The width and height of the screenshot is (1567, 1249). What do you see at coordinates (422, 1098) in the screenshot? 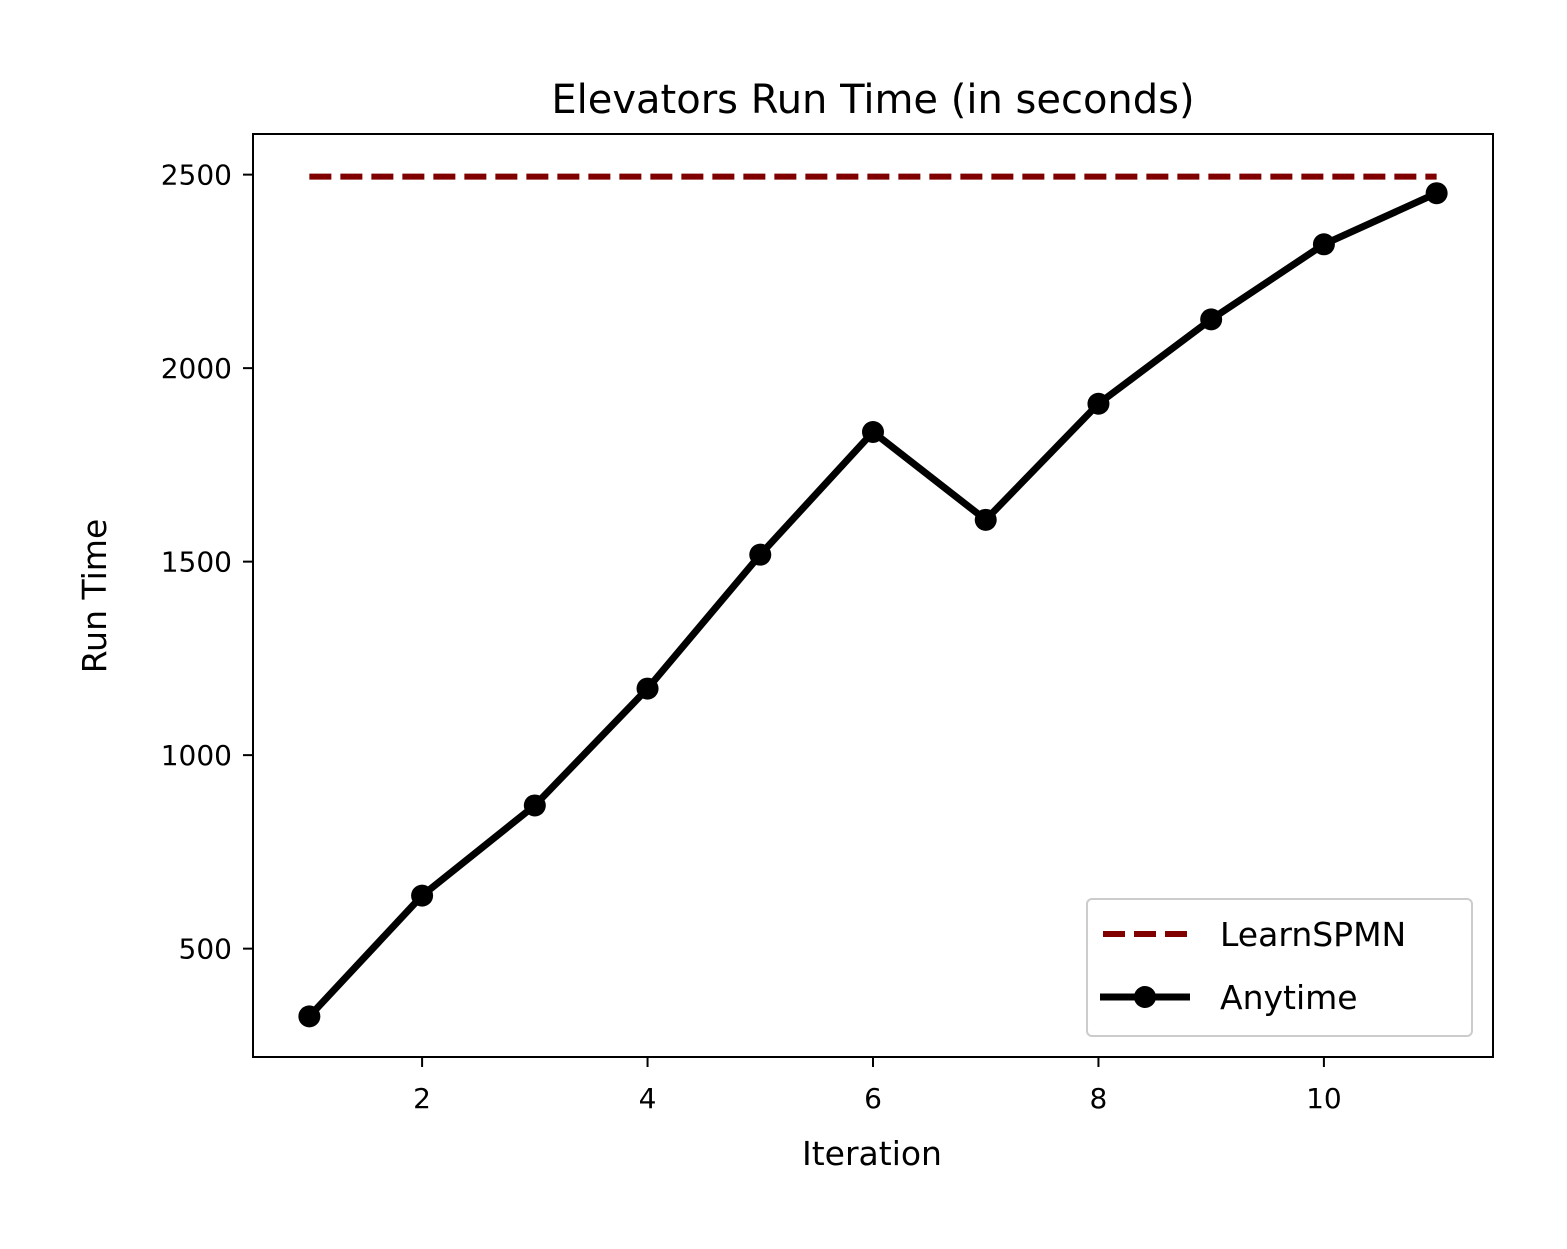
I see `x-tick-label: 2` at bounding box center [422, 1098].